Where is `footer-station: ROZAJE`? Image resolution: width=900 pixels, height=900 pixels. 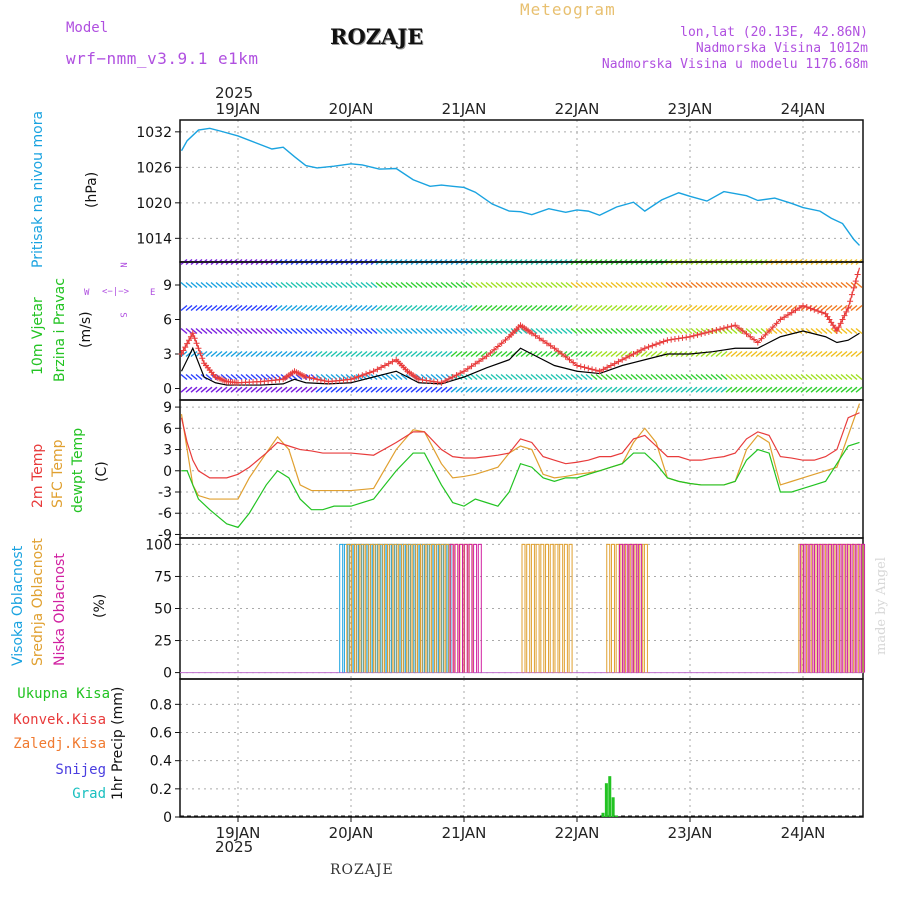 footer-station: ROZAJE is located at coordinates (362, 870).